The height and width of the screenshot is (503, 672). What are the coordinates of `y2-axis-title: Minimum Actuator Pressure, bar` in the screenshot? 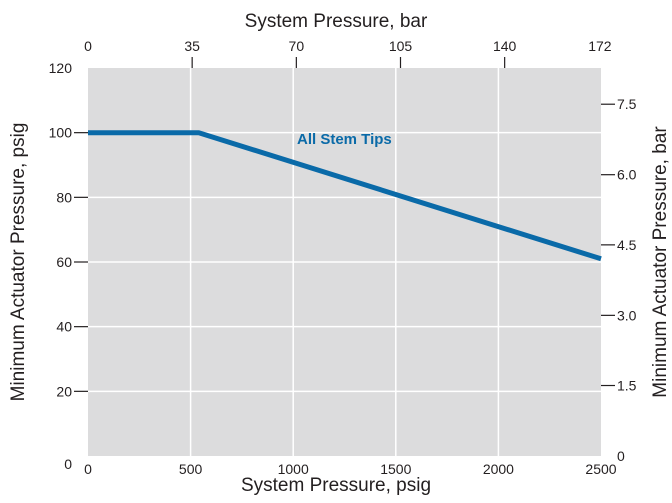 It's located at (660, 262).